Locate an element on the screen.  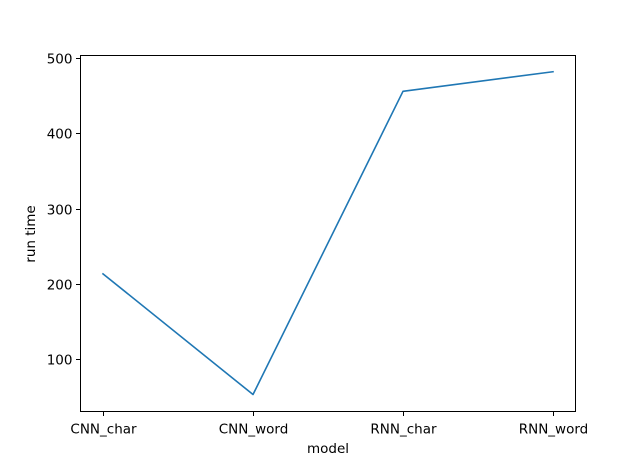
y-tick-label: 300 is located at coordinates (60, 211).